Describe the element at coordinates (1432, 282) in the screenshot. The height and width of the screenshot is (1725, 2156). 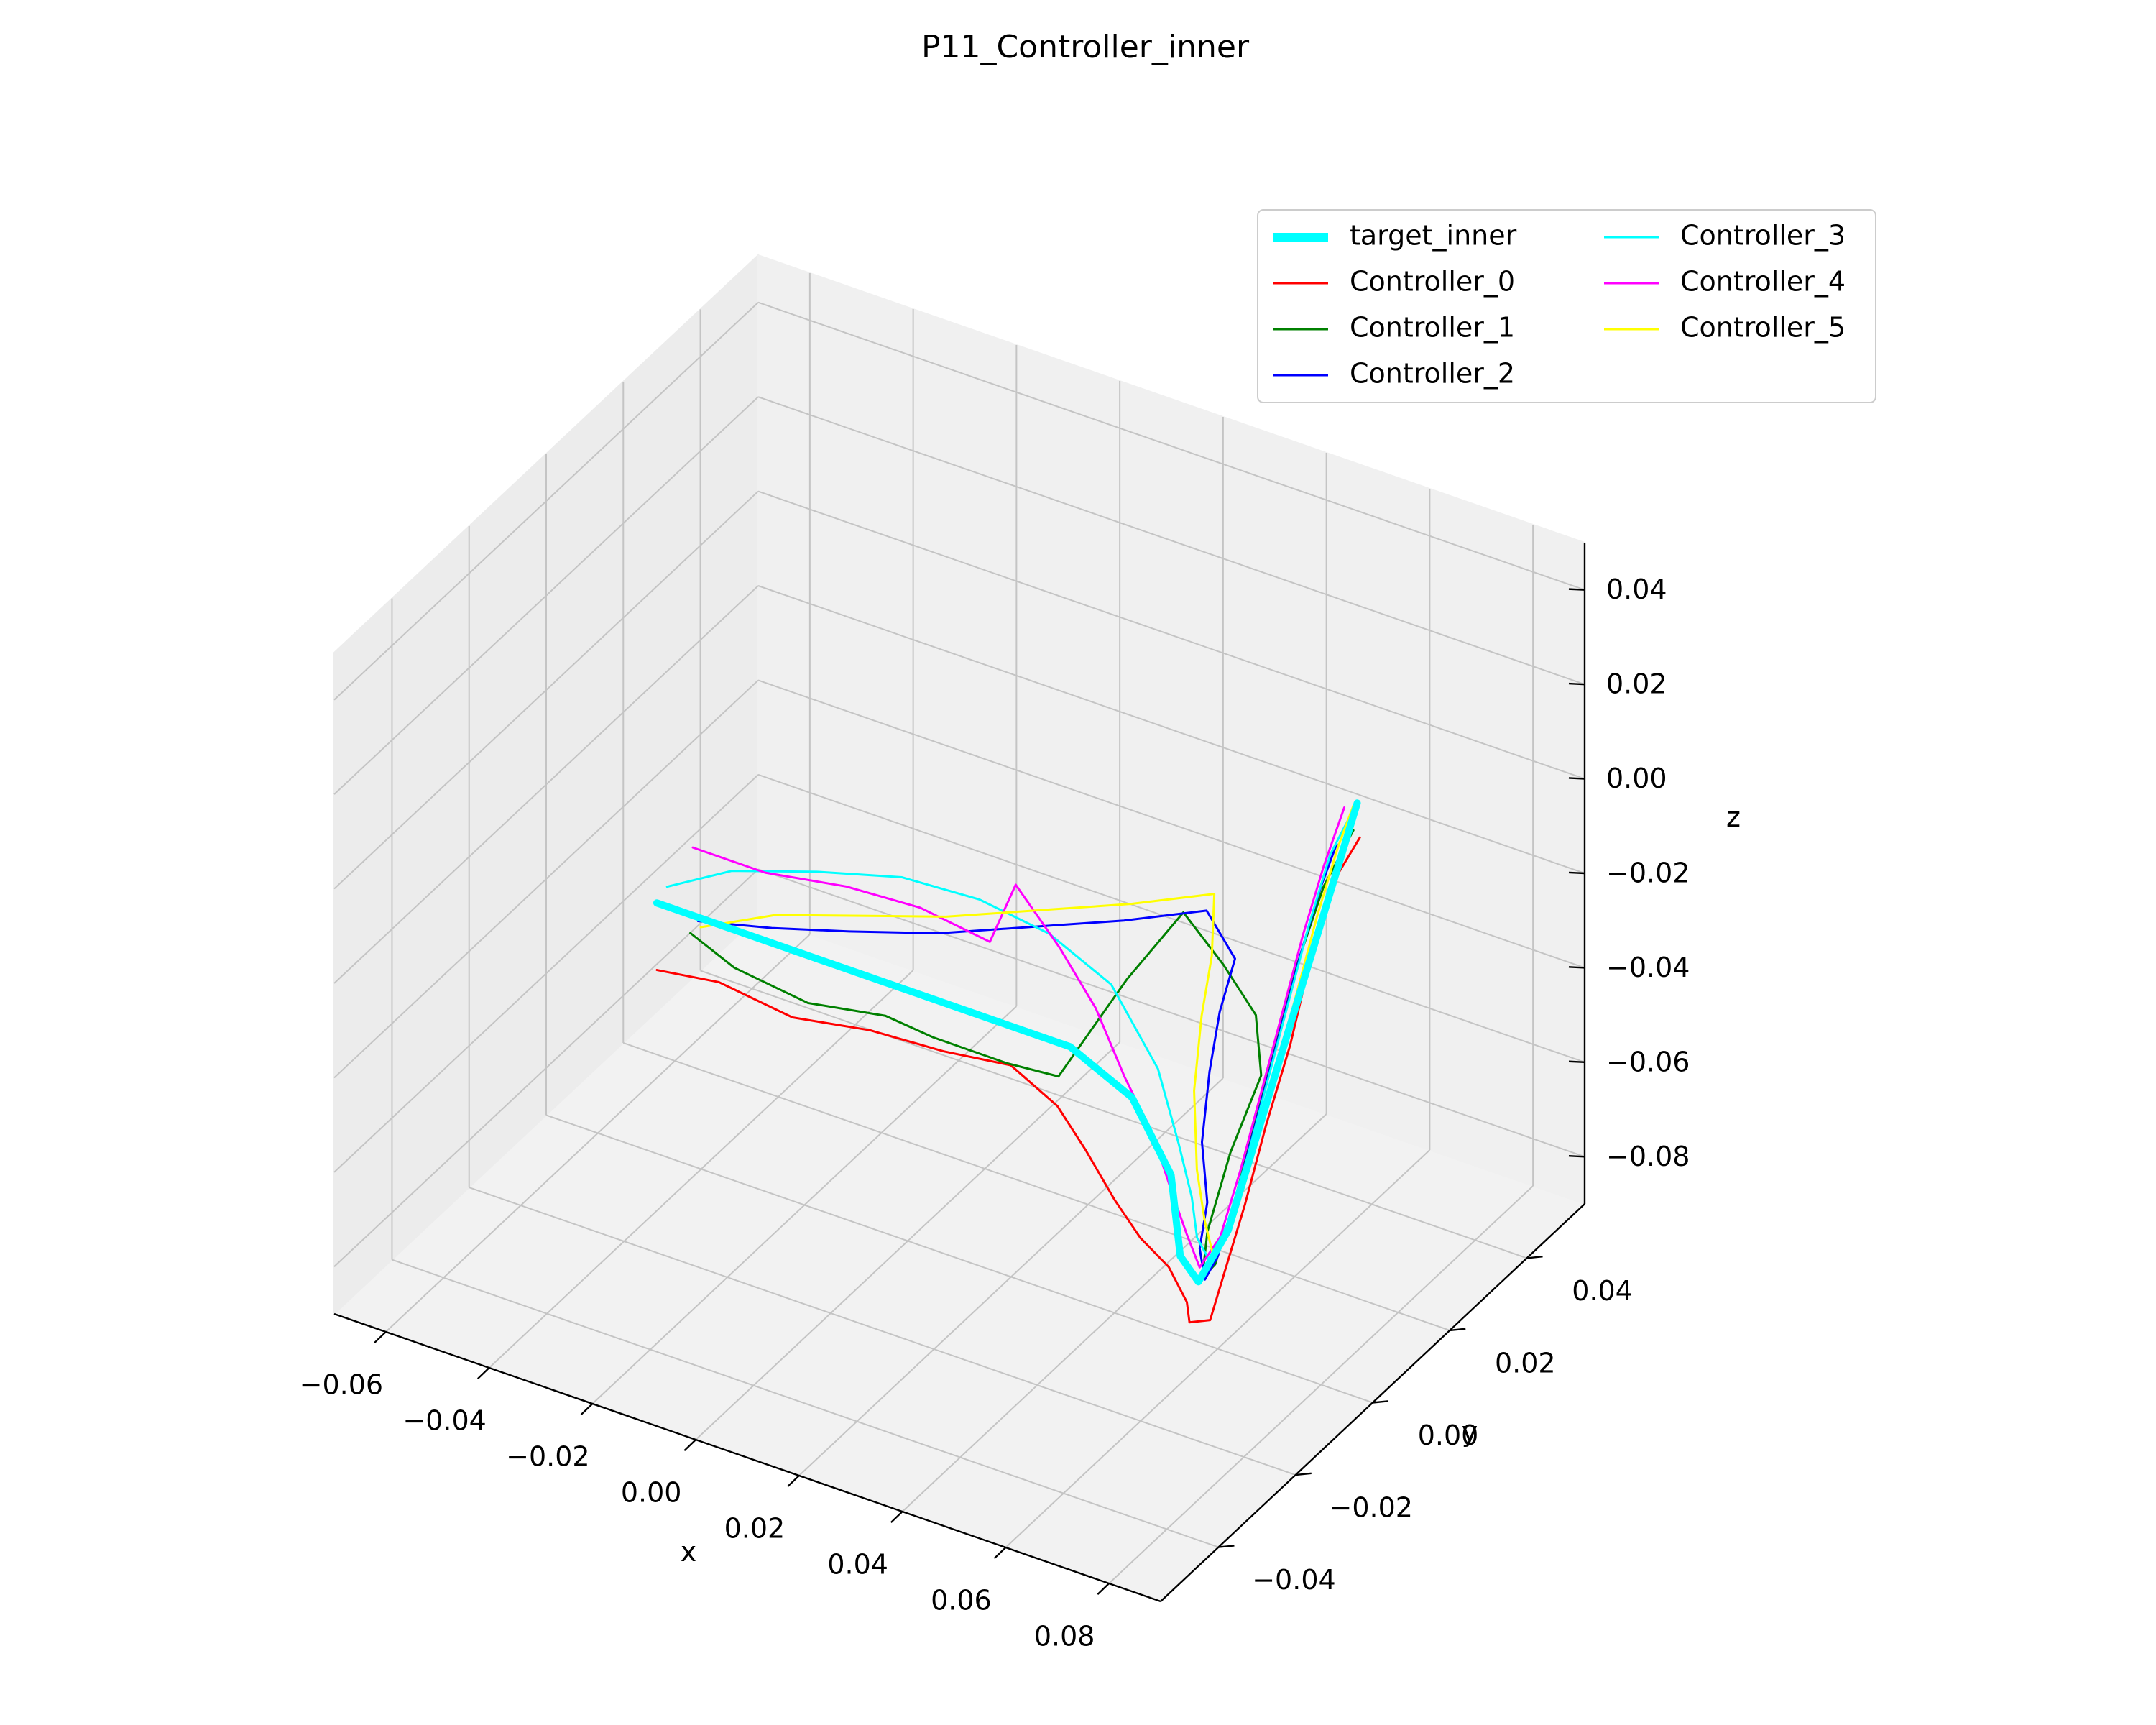
I see `legend-entry-label: Controller_0` at that location.